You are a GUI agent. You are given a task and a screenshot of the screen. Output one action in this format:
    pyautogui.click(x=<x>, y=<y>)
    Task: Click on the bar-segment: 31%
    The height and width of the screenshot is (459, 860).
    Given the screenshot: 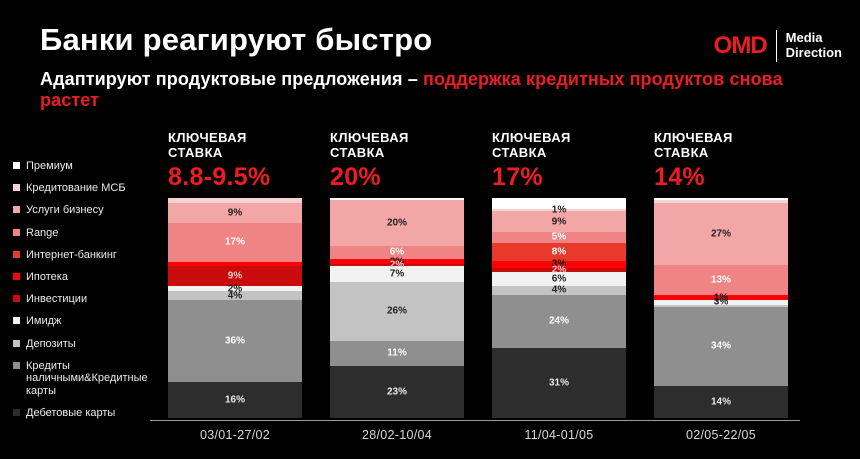 What is the action you would take?
    pyautogui.click(x=559, y=383)
    